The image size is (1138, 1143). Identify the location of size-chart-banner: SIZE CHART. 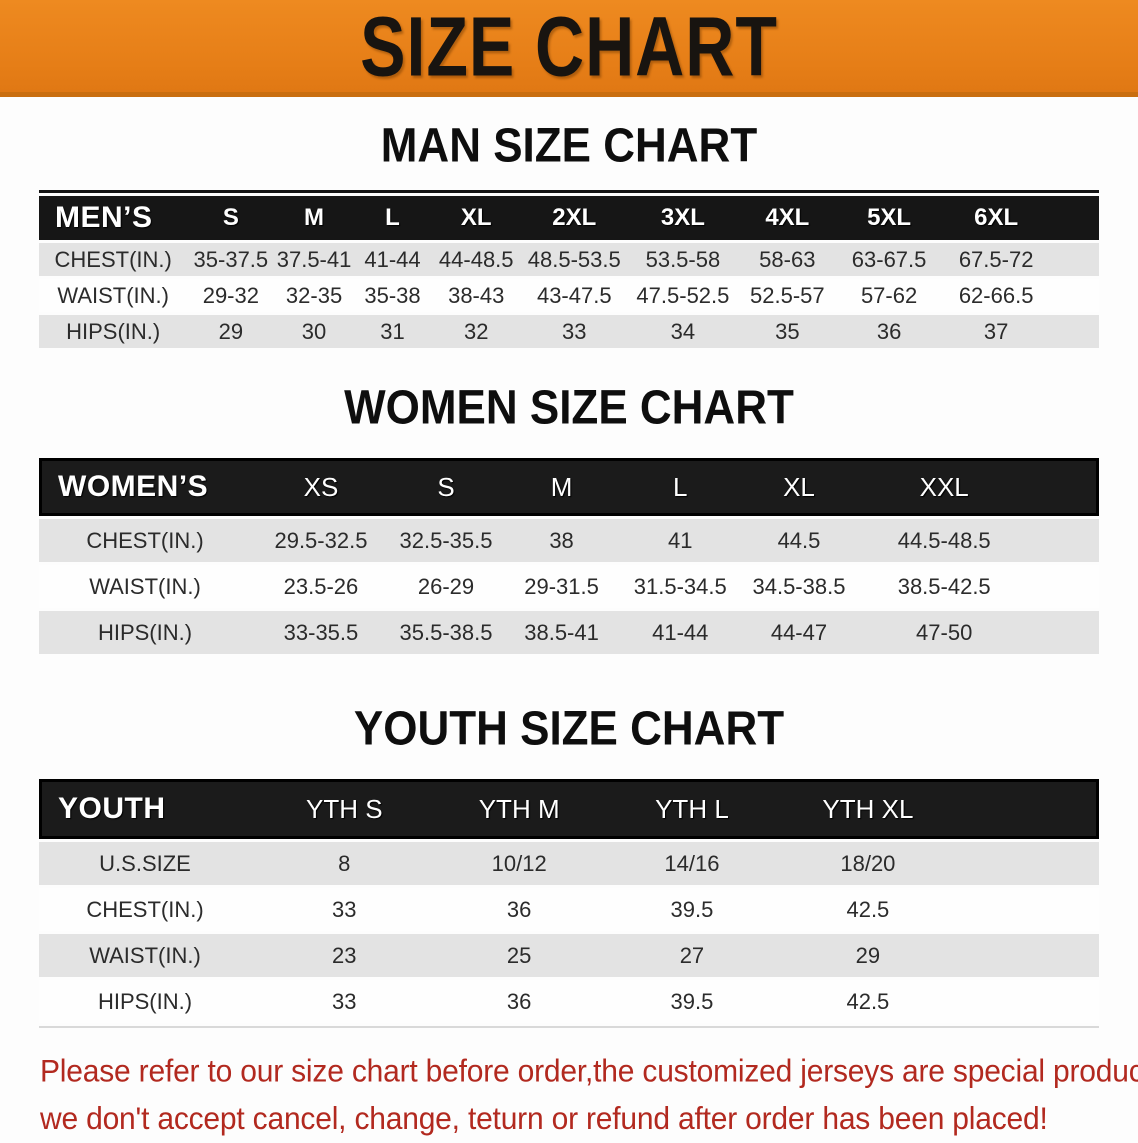
(569, 48).